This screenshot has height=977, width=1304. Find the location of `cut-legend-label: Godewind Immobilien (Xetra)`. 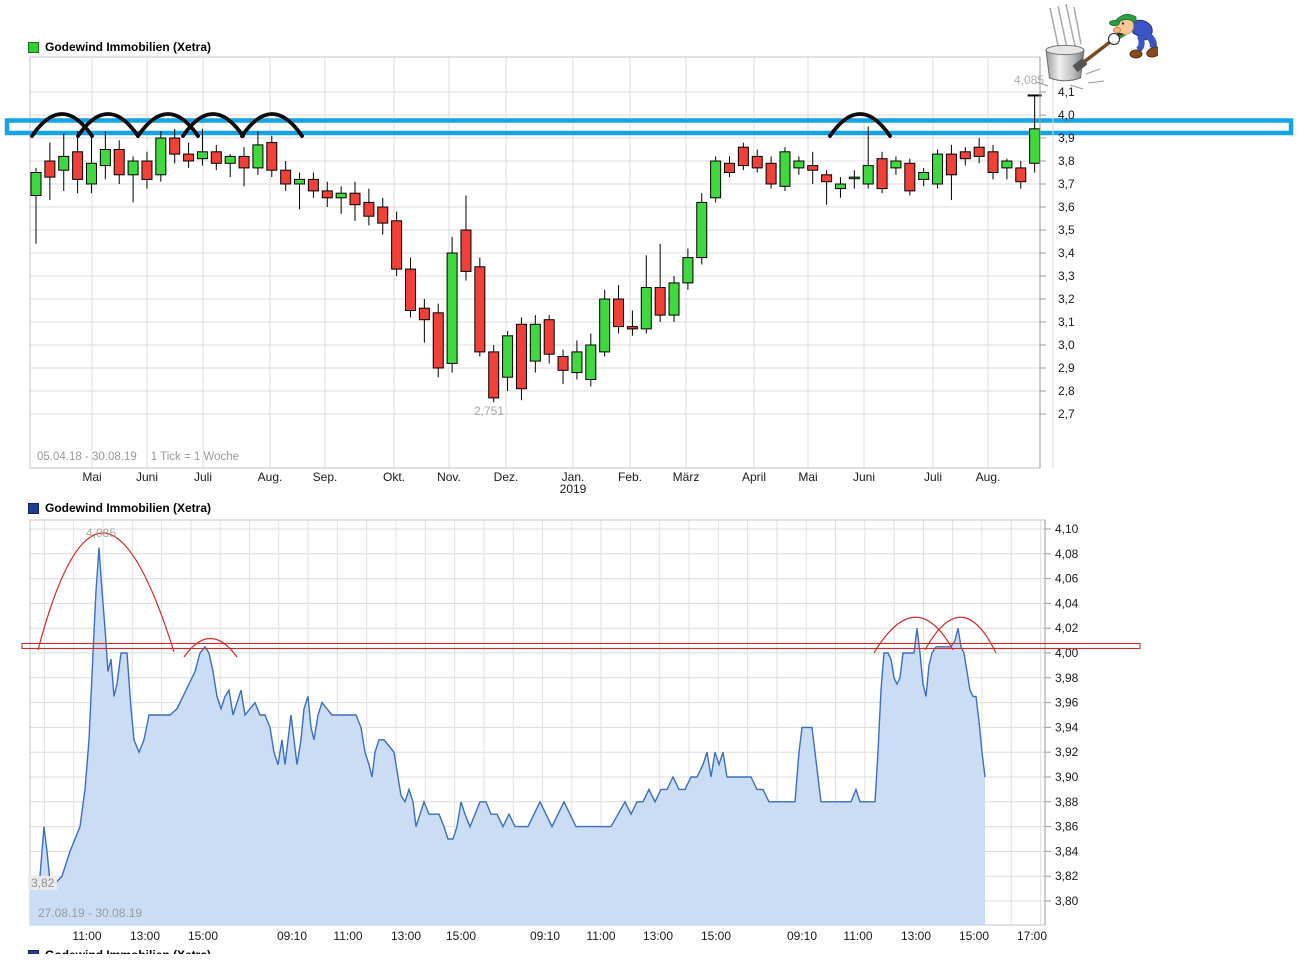

cut-legend-label: Godewind Immobilien (Xetra) is located at coordinates (128, 951).